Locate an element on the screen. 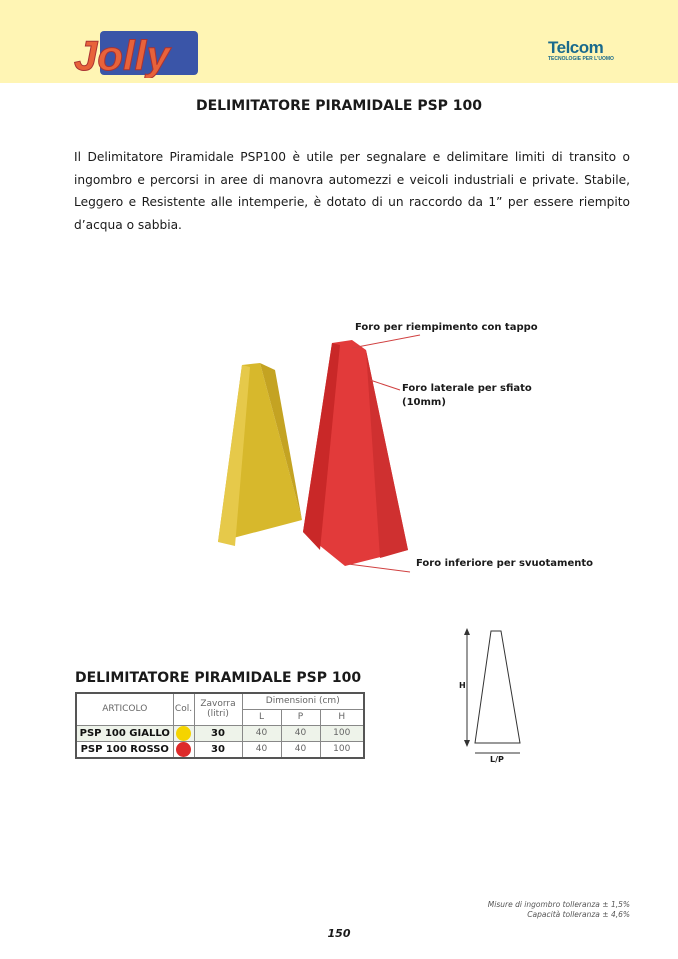 This screenshot has height=959, width=678. cell-articolo: PSP 100 ROSSO is located at coordinates (124, 749).